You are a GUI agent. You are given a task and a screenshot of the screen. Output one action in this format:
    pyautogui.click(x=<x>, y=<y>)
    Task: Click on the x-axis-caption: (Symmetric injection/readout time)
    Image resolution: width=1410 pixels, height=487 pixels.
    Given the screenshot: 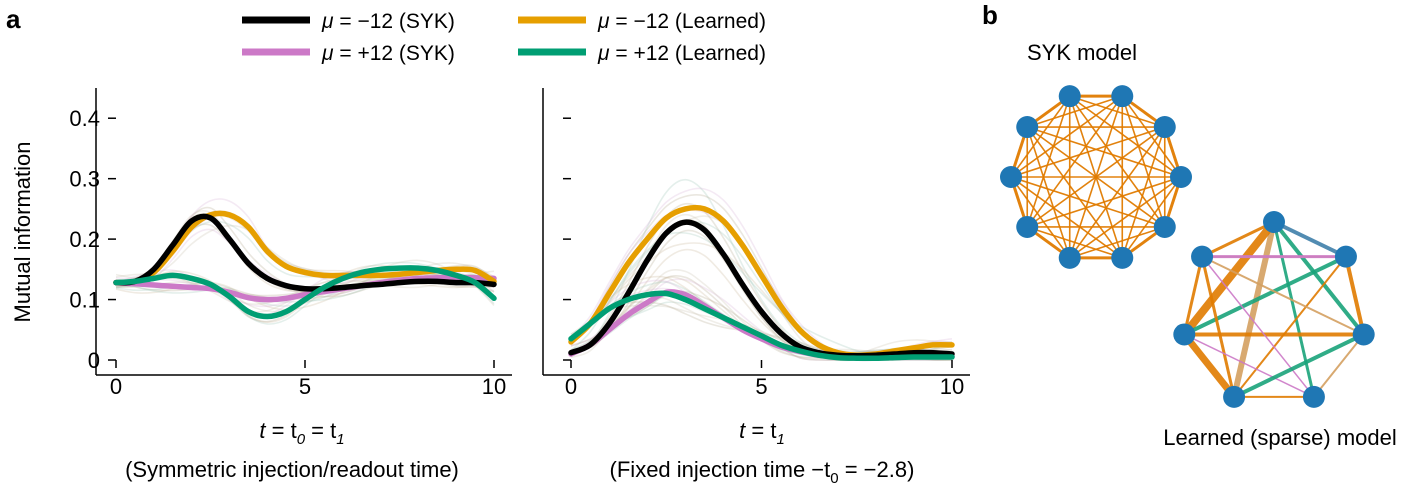 What is the action you would take?
    pyautogui.click(x=292, y=469)
    